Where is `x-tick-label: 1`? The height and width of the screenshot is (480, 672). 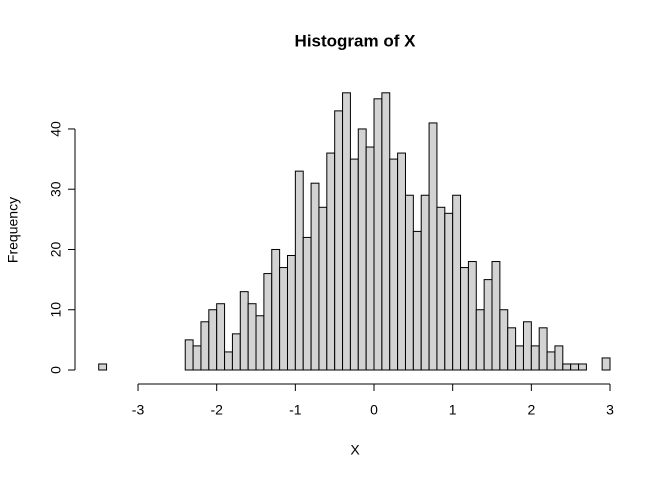 x-tick-label: 1 is located at coordinates (453, 410).